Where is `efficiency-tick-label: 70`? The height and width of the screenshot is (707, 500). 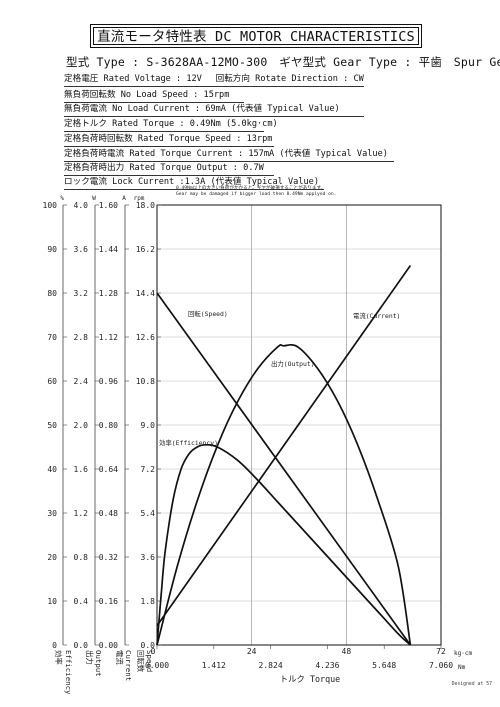
efficiency-tick-label: 70 is located at coordinates (52, 337).